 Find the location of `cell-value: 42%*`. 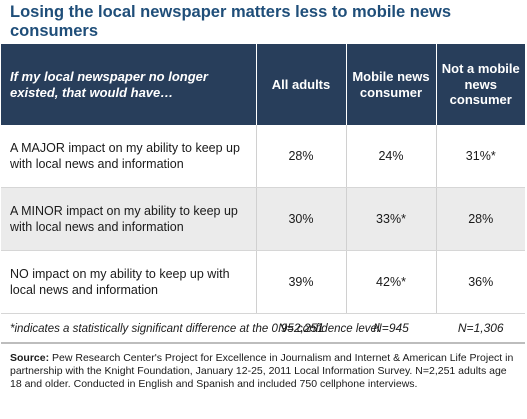

cell-value: 42%* is located at coordinates (390, 282).